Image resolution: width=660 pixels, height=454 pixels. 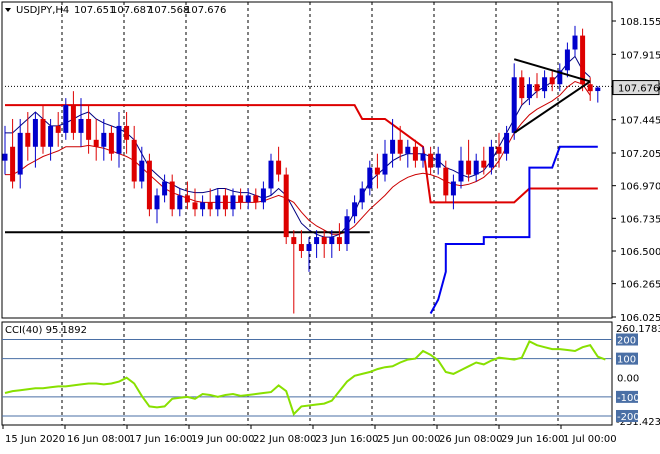 What do you see at coordinates (590, 439) in the screenshot?
I see `time-tick-label: 1 Jul 00:00` at bounding box center [590, 439].